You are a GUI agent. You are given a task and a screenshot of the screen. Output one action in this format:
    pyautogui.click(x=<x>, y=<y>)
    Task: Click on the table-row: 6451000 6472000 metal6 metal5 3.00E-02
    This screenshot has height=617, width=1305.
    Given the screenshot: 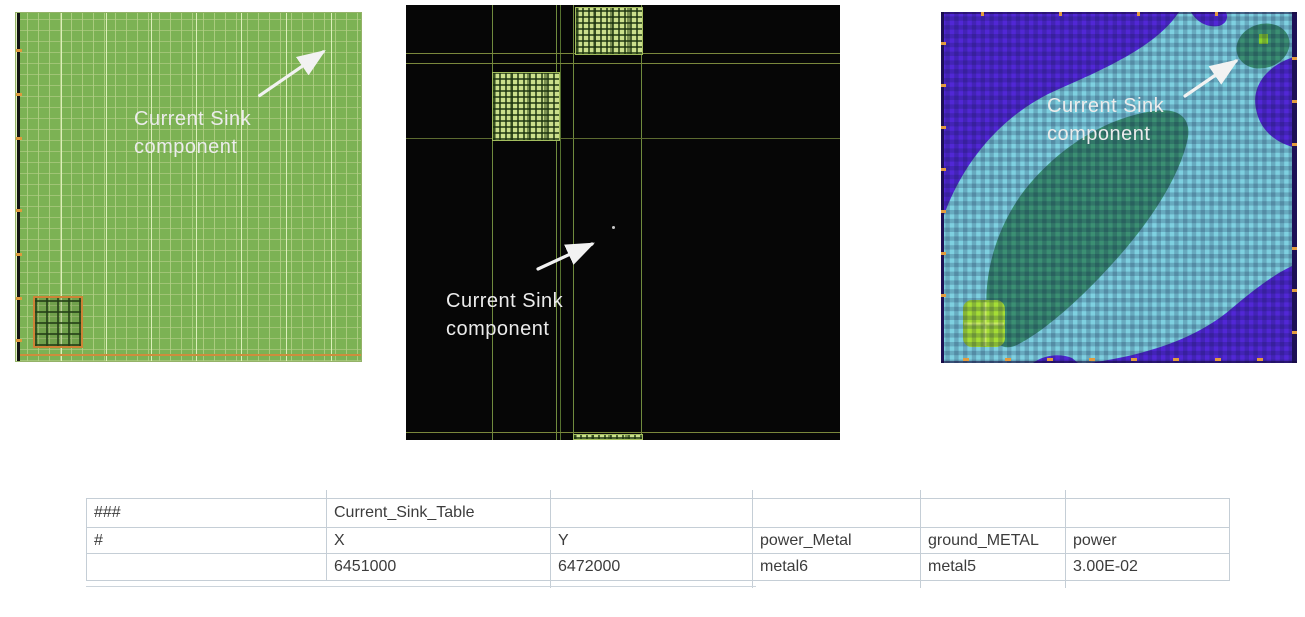 What is the action you would take?
    pyautogui.click(x=658, y=567)
    